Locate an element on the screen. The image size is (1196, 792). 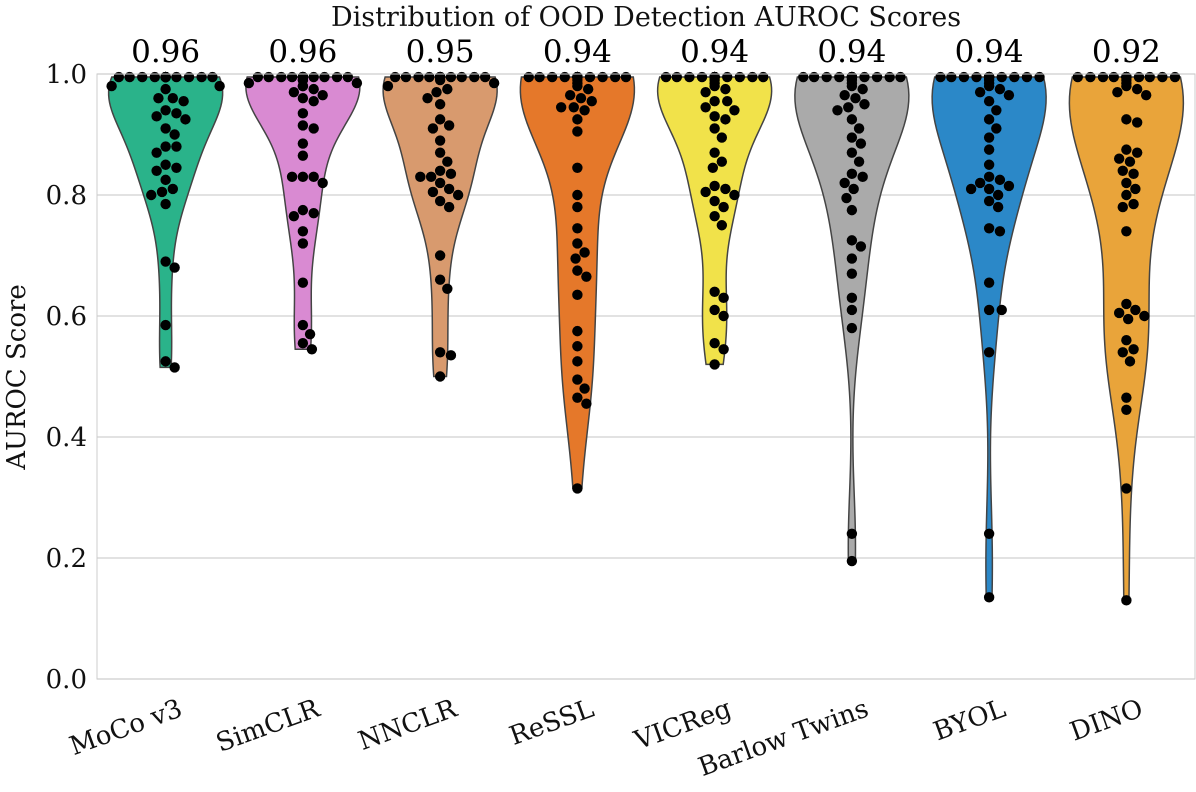
x-tick-label: ReSSL is located at coordinates (552, 723).